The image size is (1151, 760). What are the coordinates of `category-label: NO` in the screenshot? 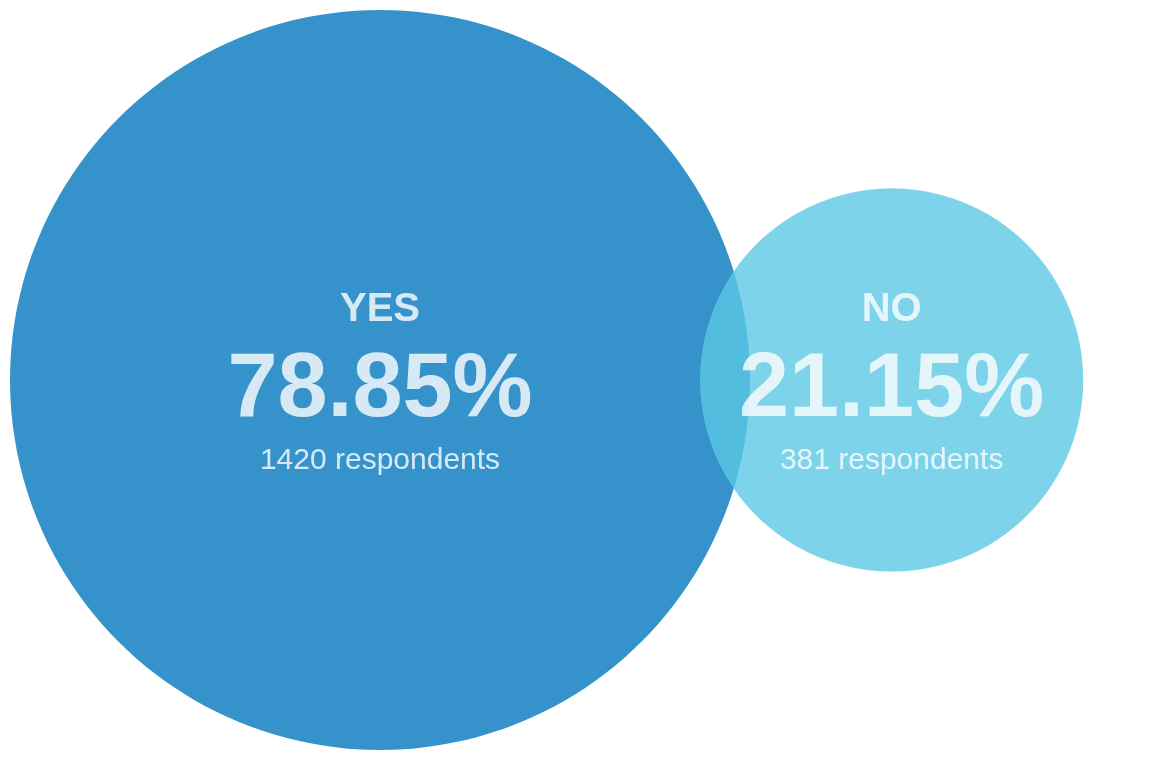 It's located at (891, 307).